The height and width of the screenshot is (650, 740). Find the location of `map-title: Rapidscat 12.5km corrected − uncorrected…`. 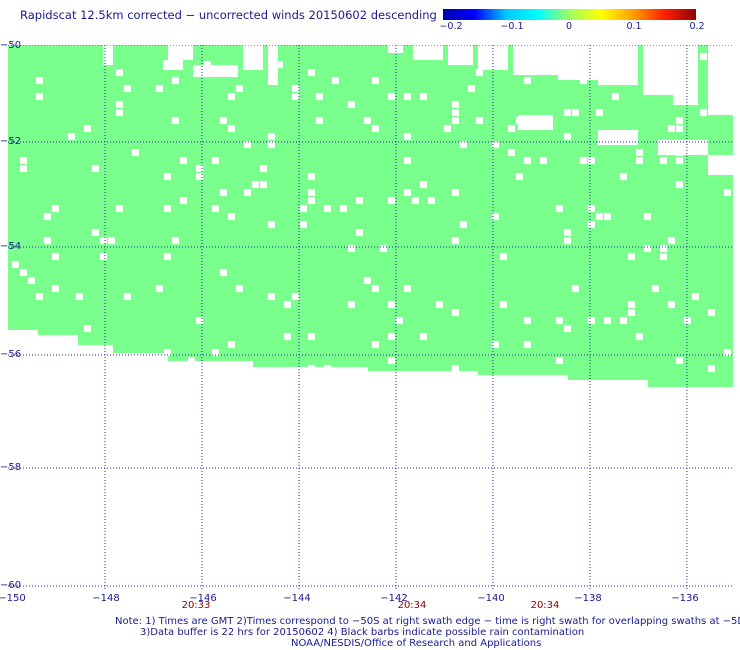

map-title: Rapidscat 12.5km corrected − uncorrected… is located at coordinates (228, 15).